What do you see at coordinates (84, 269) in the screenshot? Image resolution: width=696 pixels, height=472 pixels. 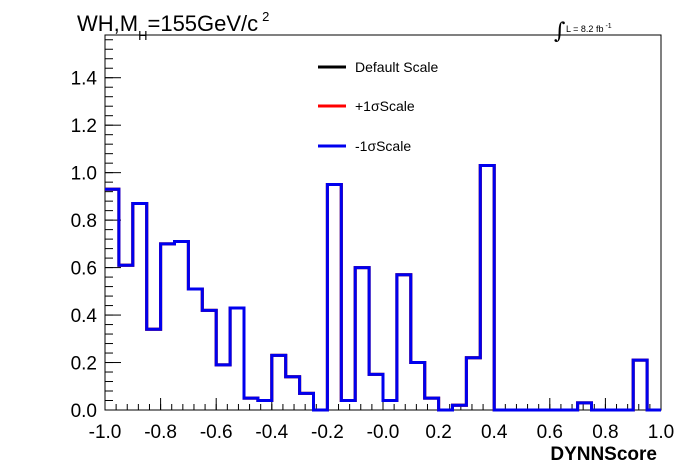 I see `y-tick-label: 0.6` at bounding box center [84, 269].